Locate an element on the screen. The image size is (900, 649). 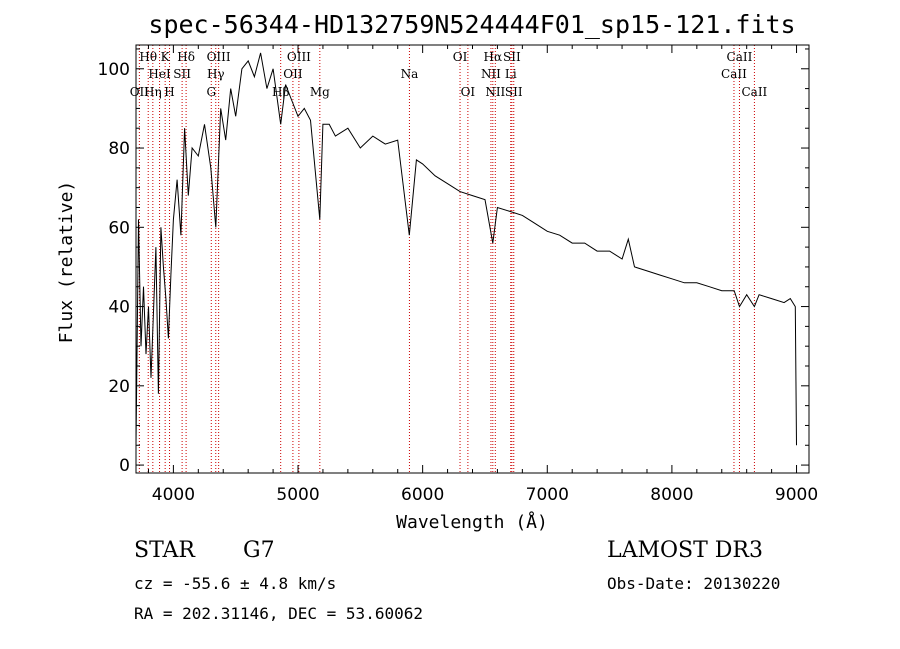
y-tick-label-0: 0 is located at coordinates (124, 466).